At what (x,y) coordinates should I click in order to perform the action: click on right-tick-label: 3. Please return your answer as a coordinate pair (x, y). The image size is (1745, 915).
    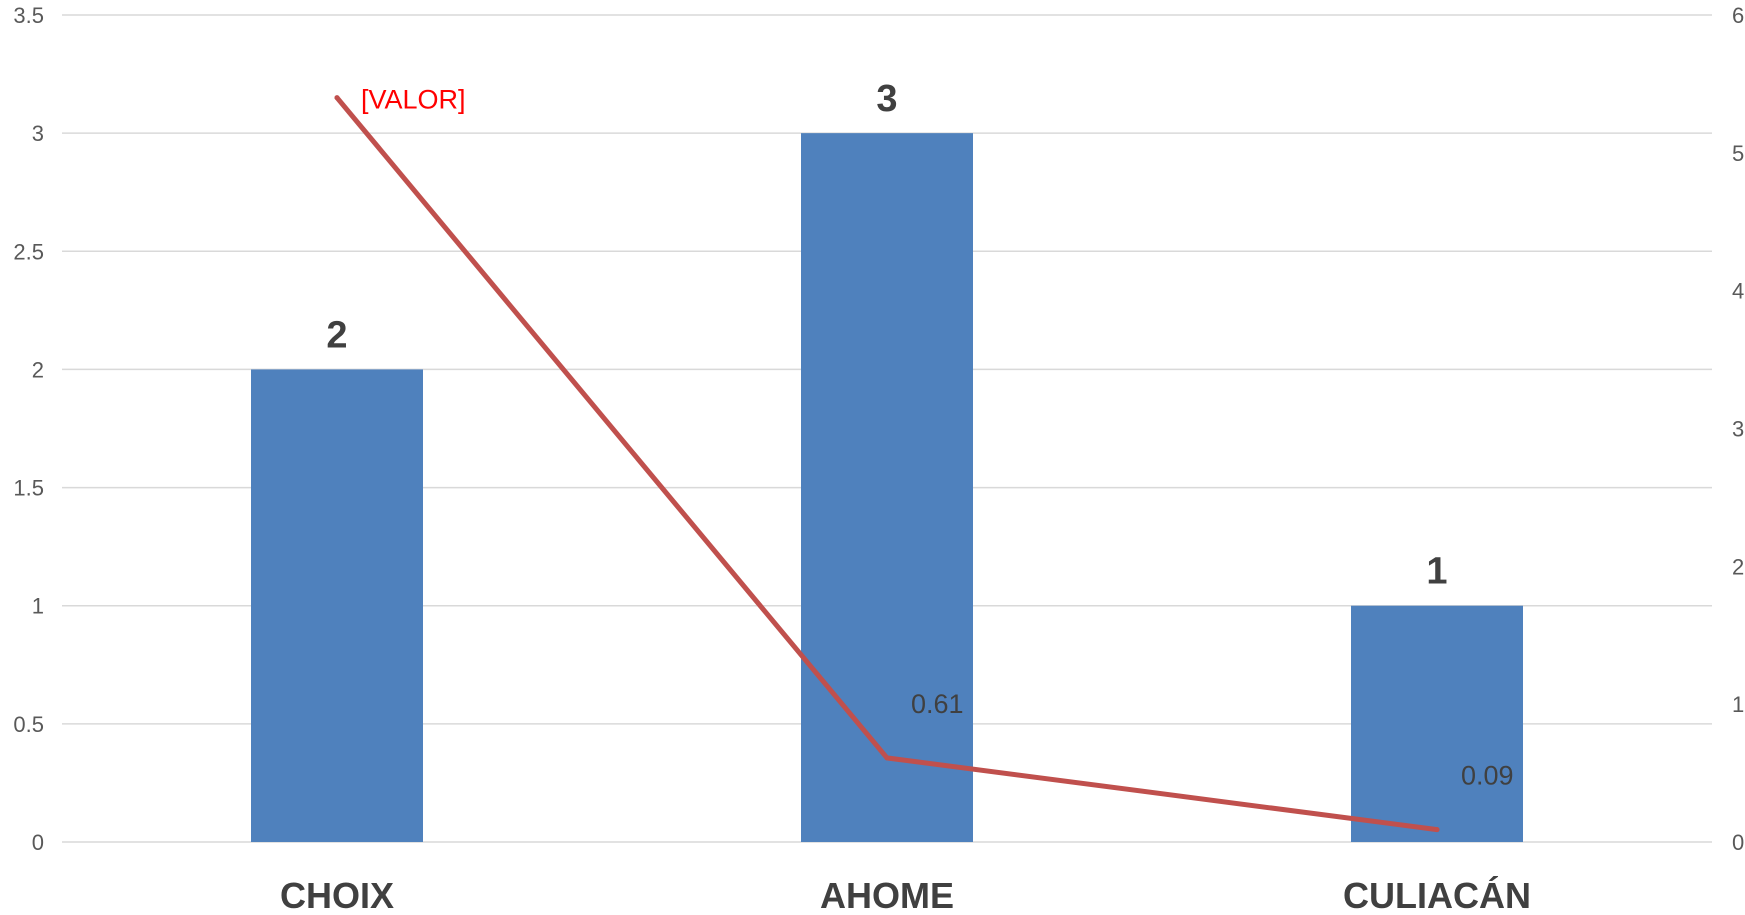
    Looking at the image, I should click on (1738, 429).